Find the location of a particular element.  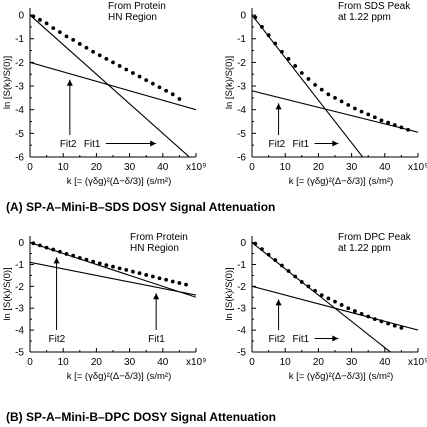

y-tick-label: -2 is located at coordinates (19, 287).